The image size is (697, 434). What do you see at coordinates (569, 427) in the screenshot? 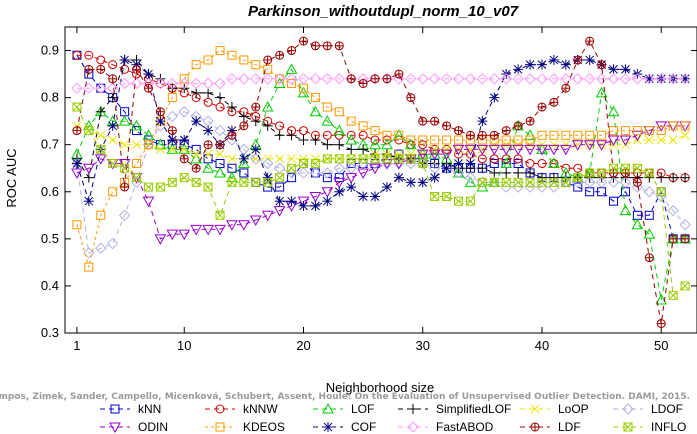
I see `legend-label: LDF` at bounding box center [569, 427].